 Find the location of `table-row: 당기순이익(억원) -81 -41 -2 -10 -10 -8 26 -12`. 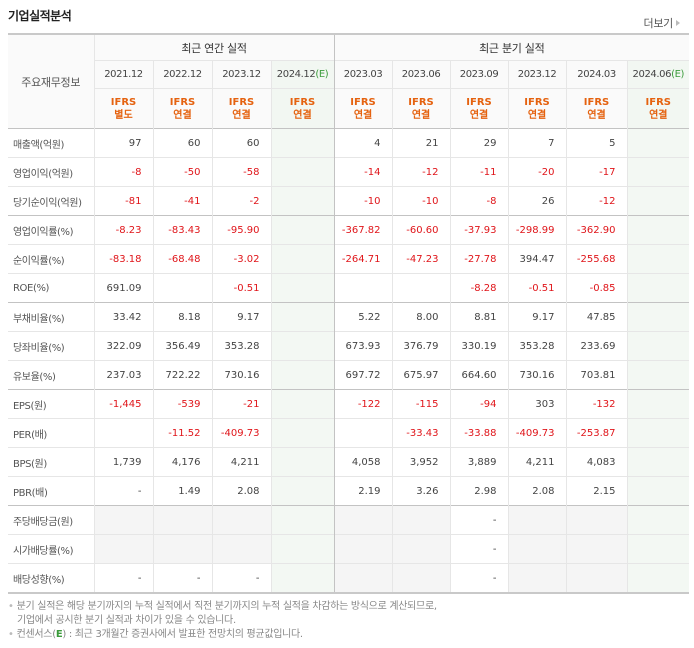

table-row: 당기순이익(억원) -81 -41 -2 -10 -10 -8 26 -12 is located at coordinates (349, 201).